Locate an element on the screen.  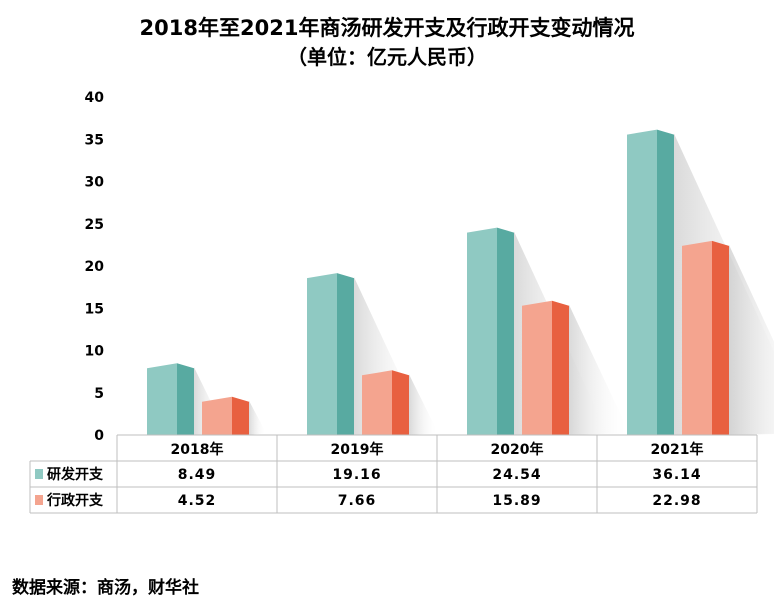
y-tick-label: 0 is located at coordinates (99, 436).